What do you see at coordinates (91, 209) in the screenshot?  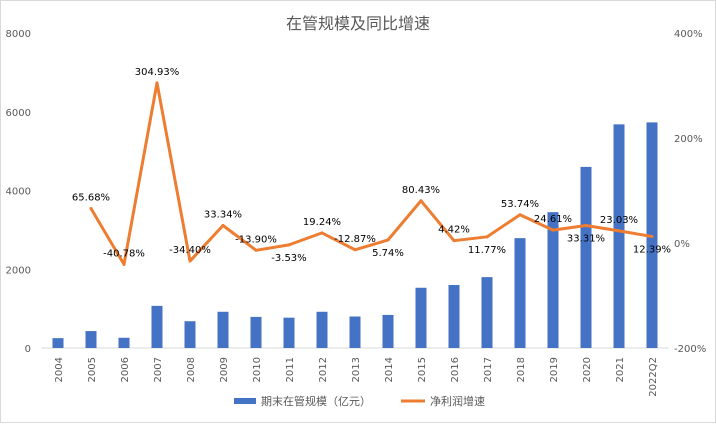 I see `line-point-2005` at bounding box center [91, 209].